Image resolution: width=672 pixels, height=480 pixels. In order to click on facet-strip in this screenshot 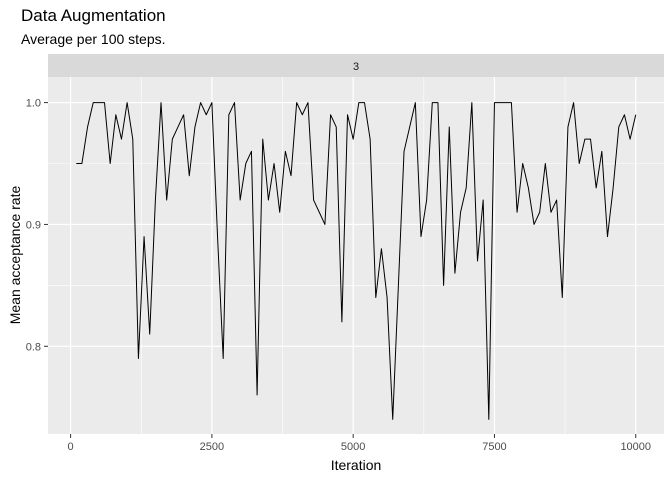, I will do `click(356, 65)`.